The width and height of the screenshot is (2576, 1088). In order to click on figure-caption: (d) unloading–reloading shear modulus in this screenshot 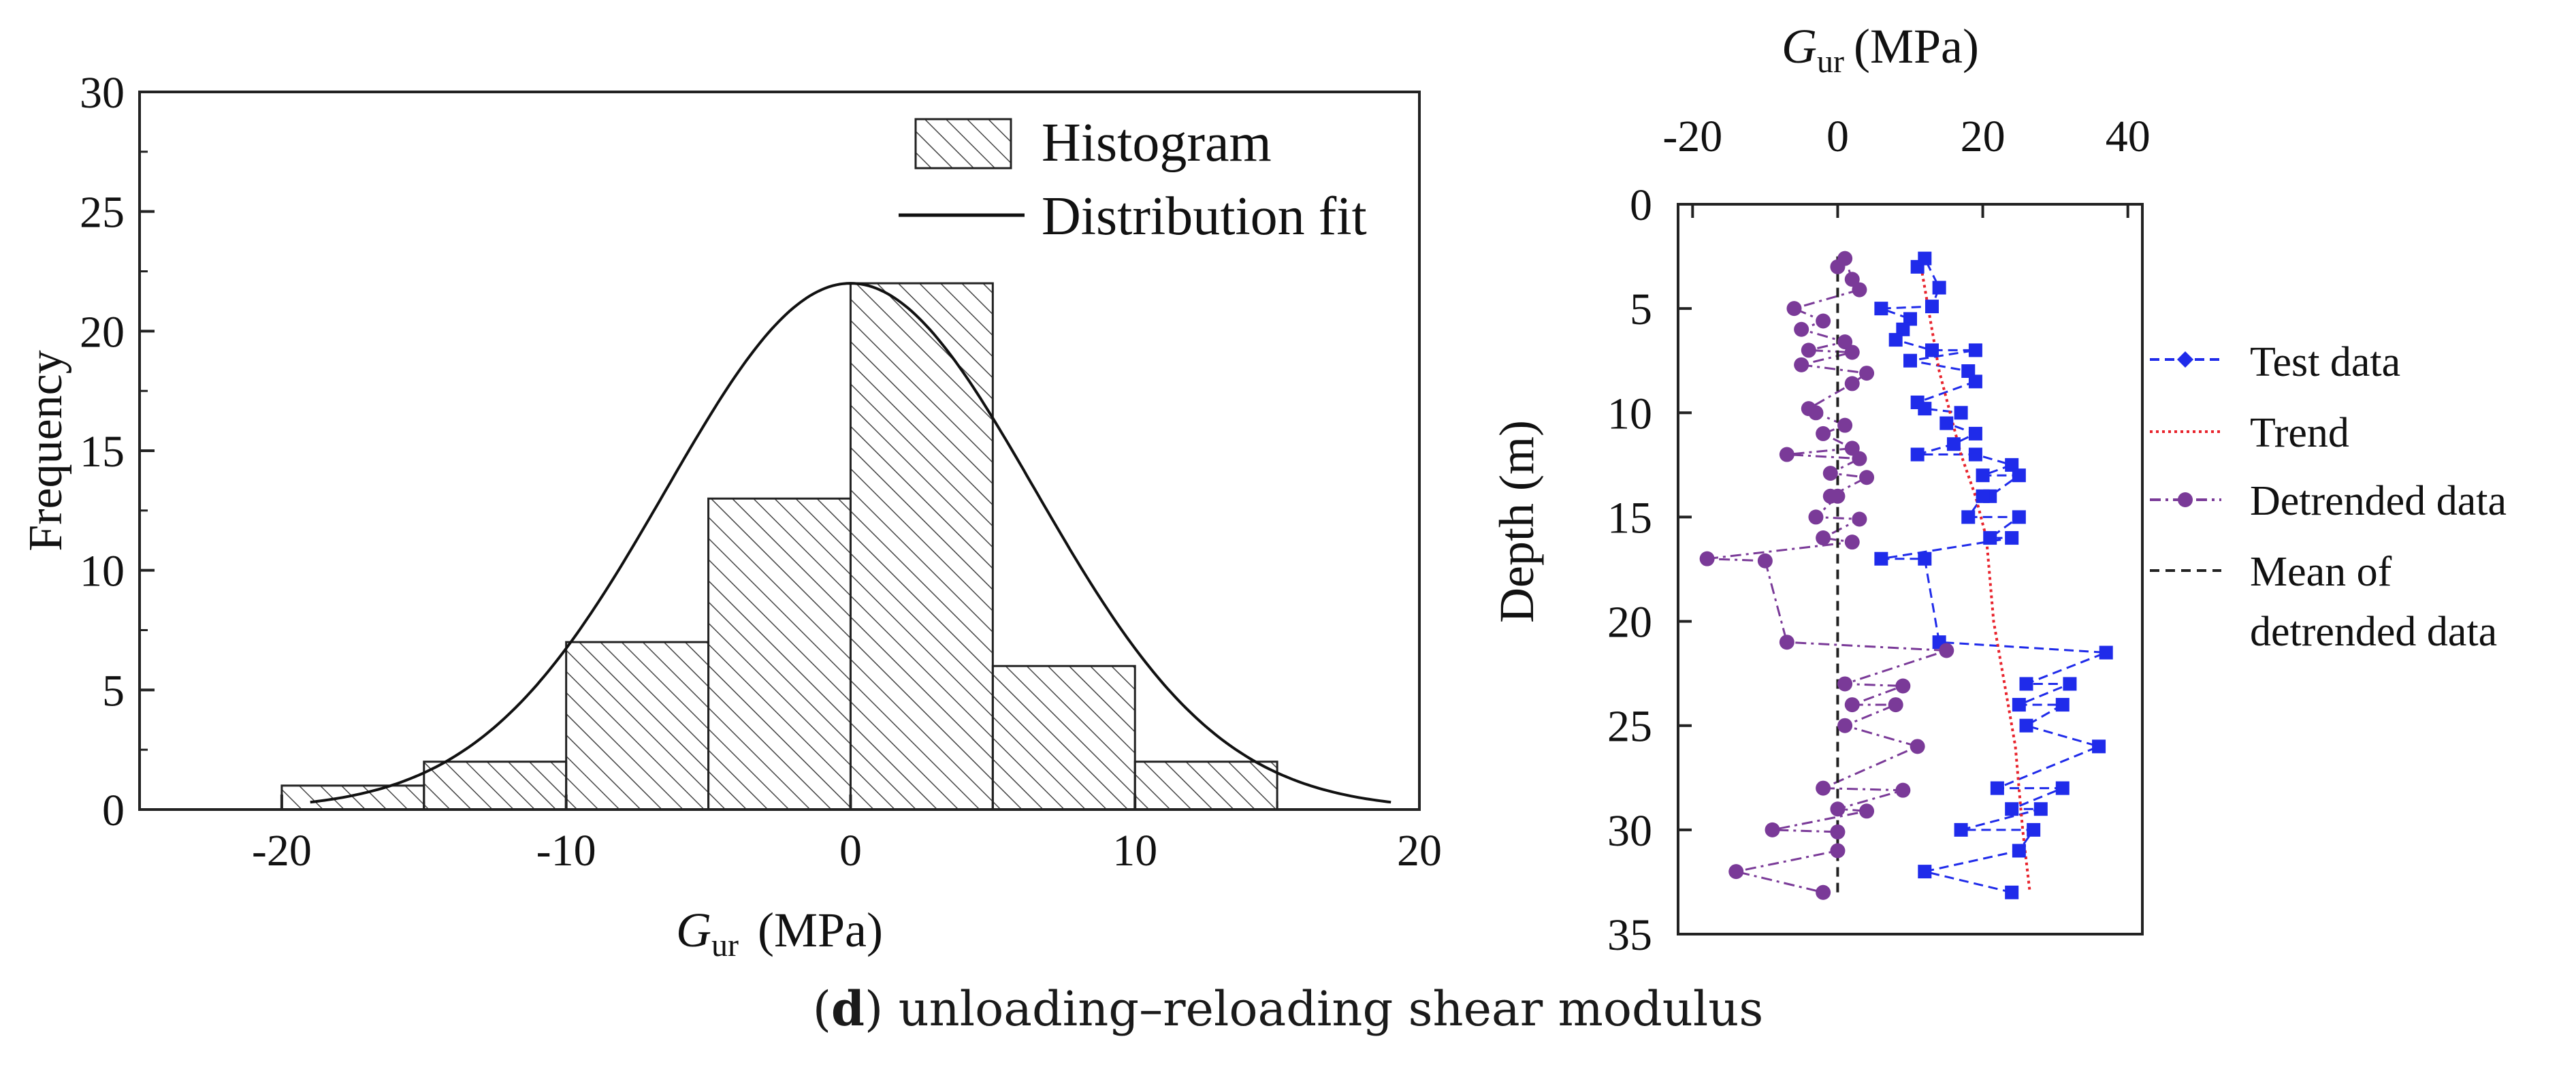, I will do `click(1288, 1008)`.